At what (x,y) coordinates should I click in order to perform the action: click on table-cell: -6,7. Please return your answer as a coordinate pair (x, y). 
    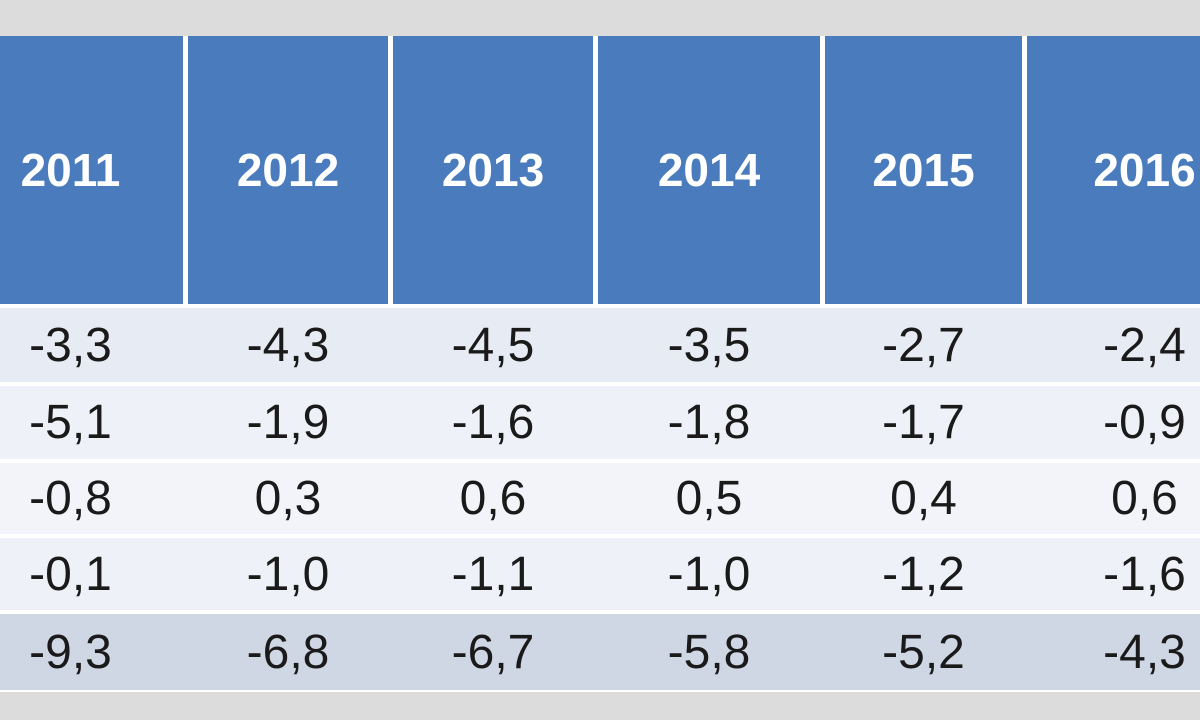
    Looking at the image, I should click on (493, 652).